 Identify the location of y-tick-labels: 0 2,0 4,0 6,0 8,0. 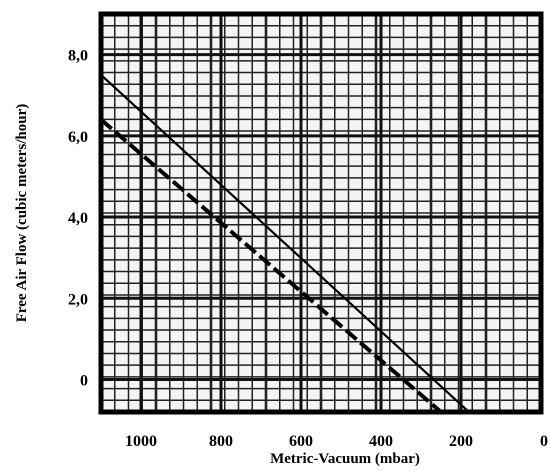
(78, 219).